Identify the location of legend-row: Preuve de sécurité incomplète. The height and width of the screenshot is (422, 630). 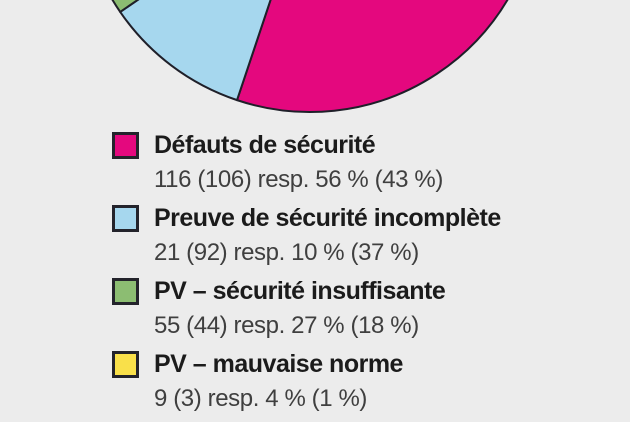
(347, 218).